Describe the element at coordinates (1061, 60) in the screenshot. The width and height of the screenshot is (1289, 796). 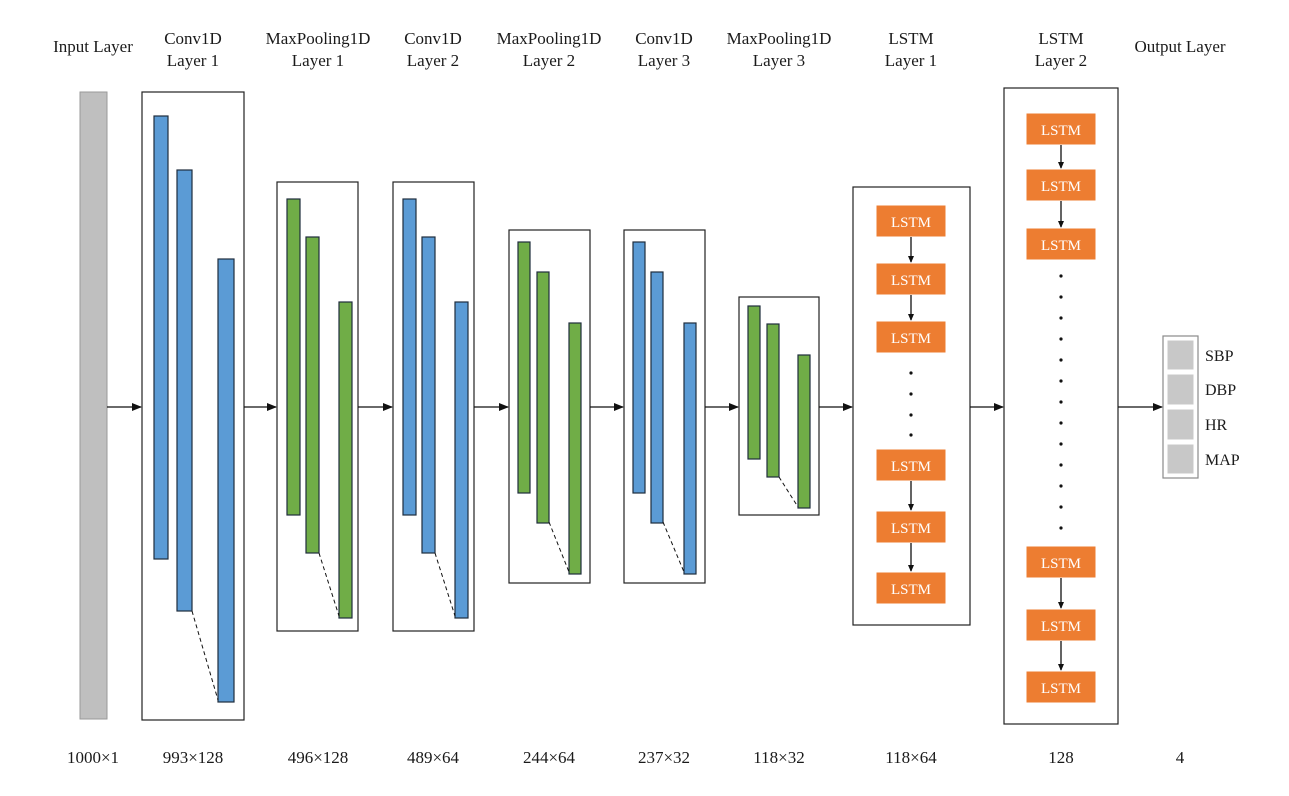
I see `header-lstm2-line2: Layer 2` at that location.